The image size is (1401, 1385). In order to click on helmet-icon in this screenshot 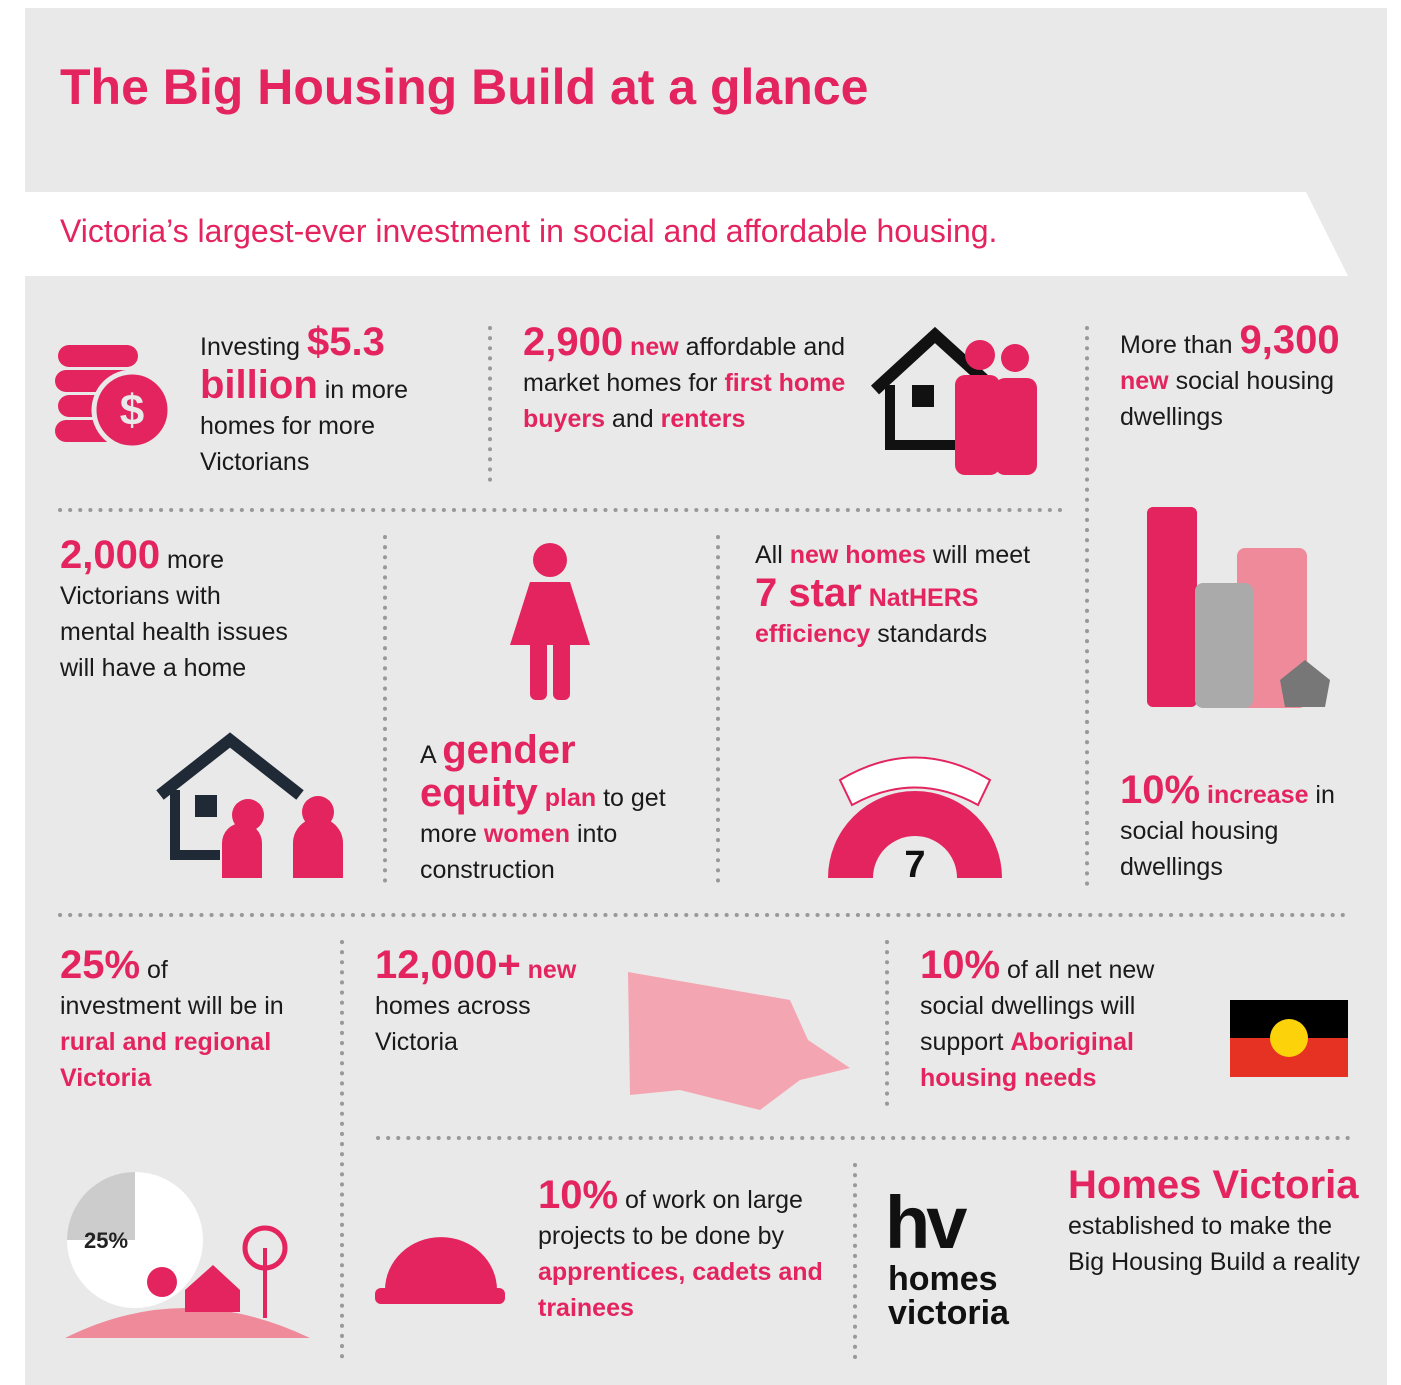, I will do `click(440, 1270)`.